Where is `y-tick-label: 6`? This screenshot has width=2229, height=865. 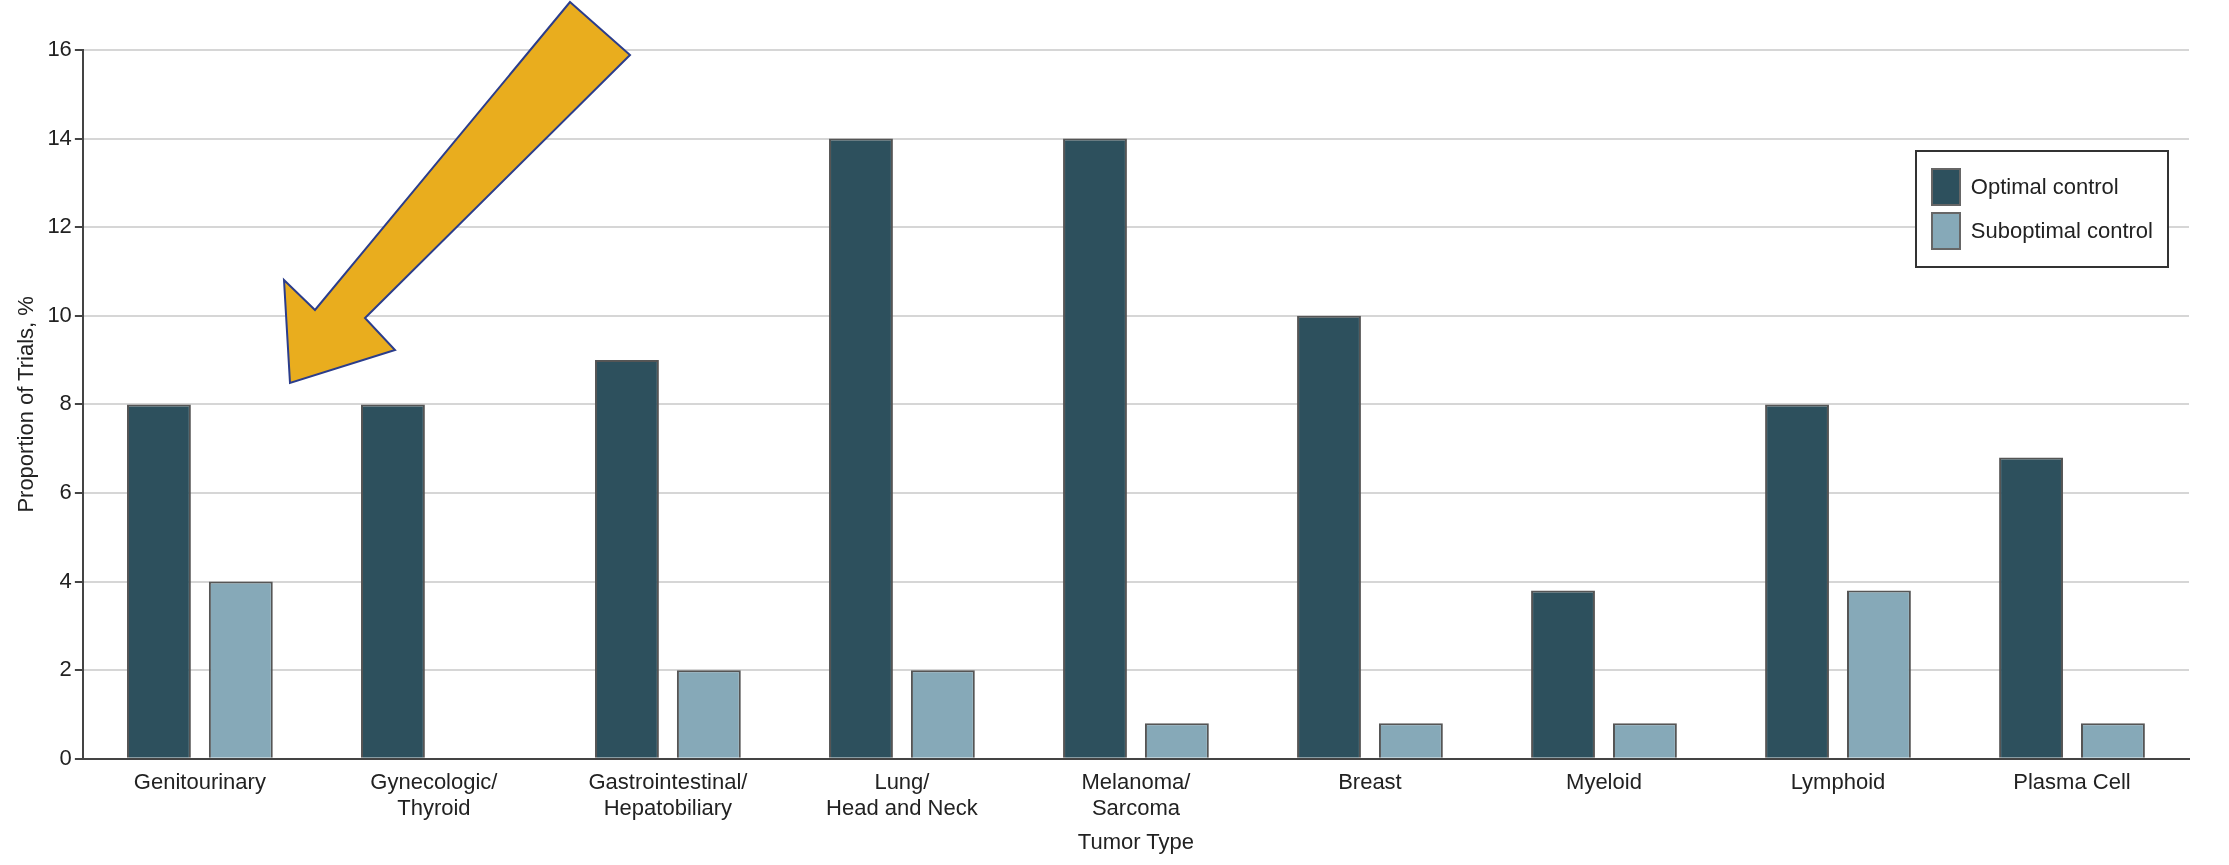 y-tick-label: 6 is located at coordinates (65, 492).